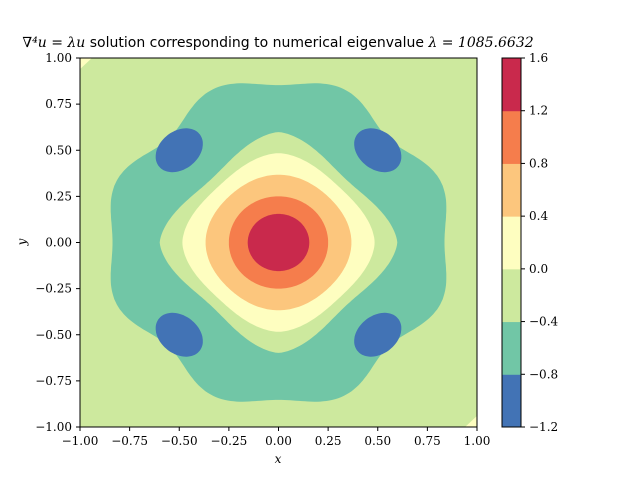 This screenshot has width=640, height=480. I want to click on y-axis-label: y, so click(22, 242).